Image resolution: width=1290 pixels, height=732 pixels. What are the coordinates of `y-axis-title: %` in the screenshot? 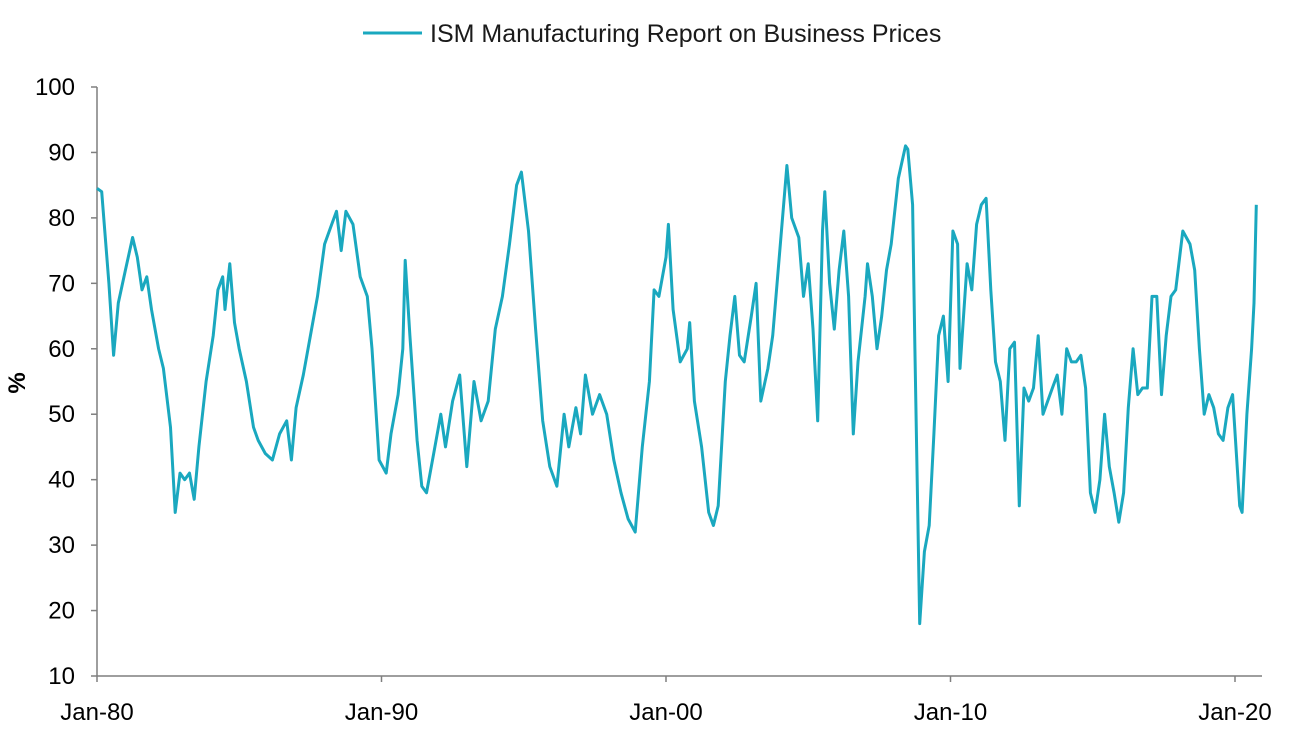 It's located at (17, 382).